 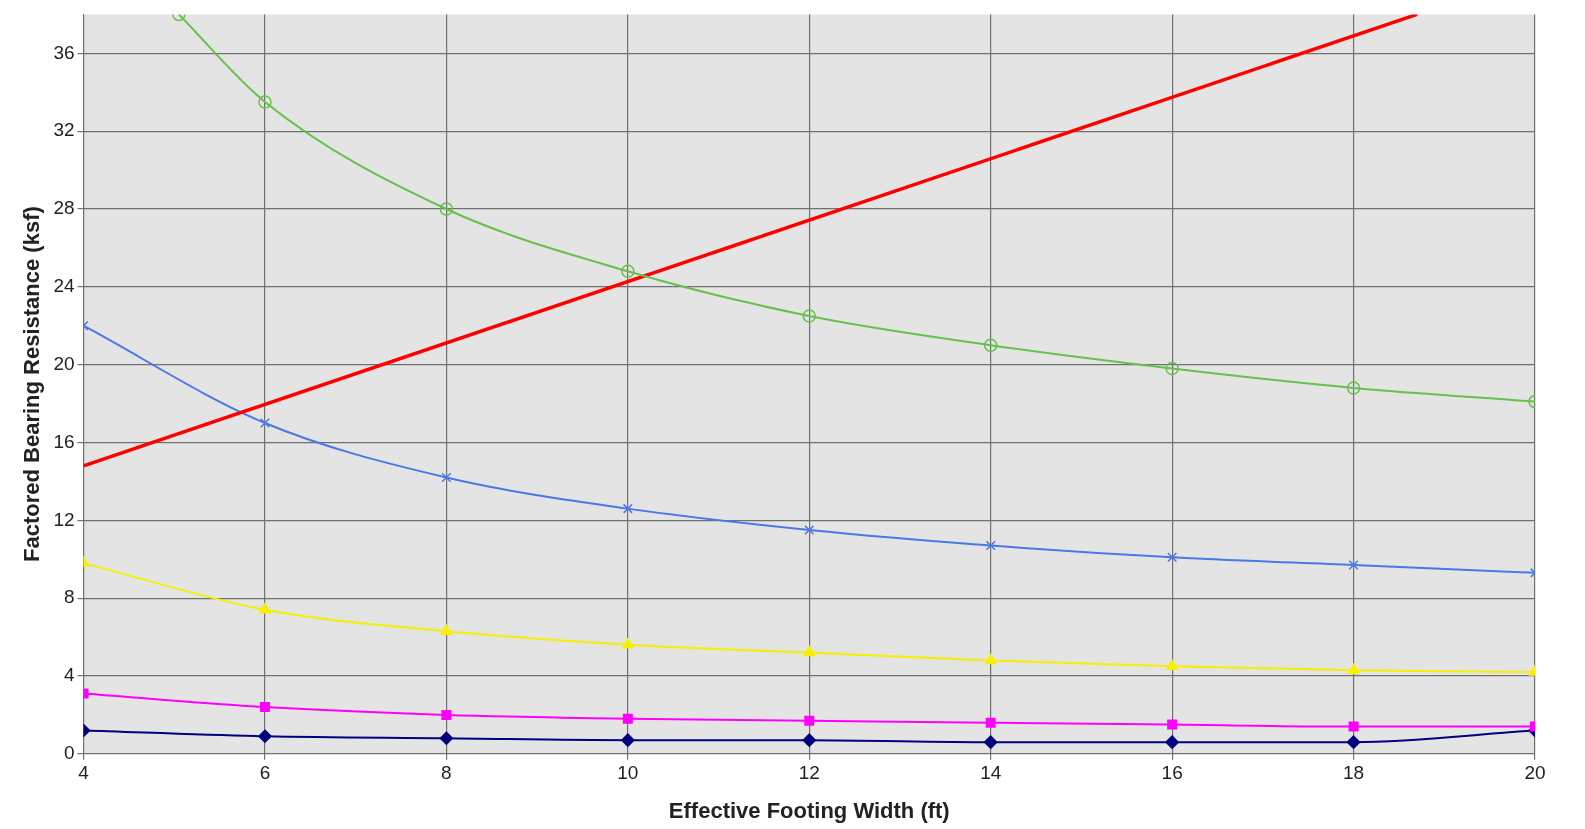 What do you see at coordinates (809, 773) in the screenshot?
I see `x-tick-label: 12` at bounding box center [809, 773].